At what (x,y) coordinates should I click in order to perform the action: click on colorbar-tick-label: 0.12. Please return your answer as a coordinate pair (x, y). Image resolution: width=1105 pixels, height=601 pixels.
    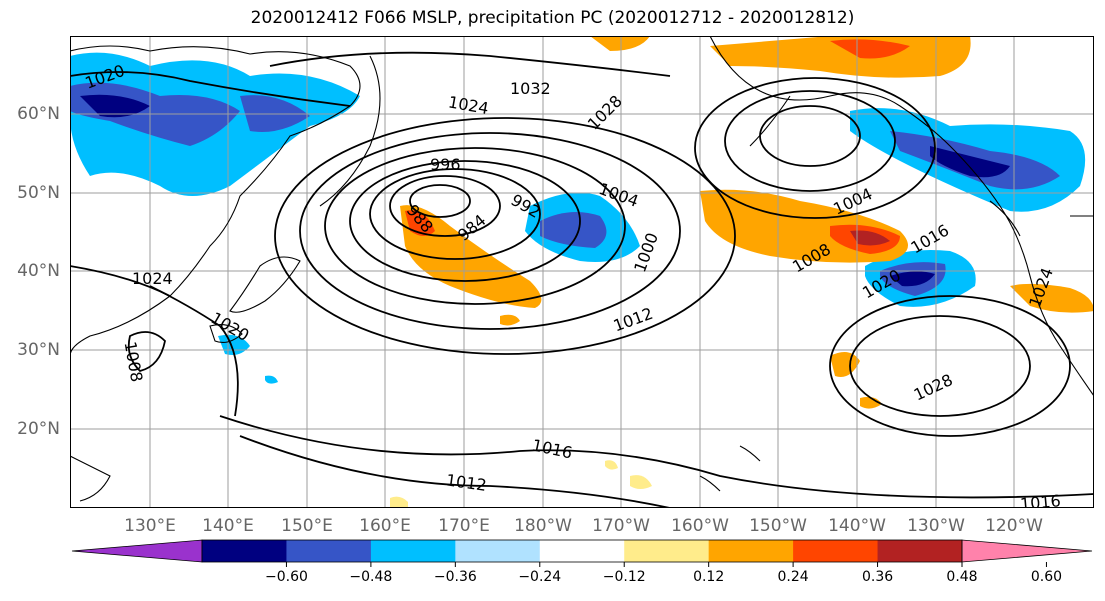
    Looking at the image, I should click on (709, 577).